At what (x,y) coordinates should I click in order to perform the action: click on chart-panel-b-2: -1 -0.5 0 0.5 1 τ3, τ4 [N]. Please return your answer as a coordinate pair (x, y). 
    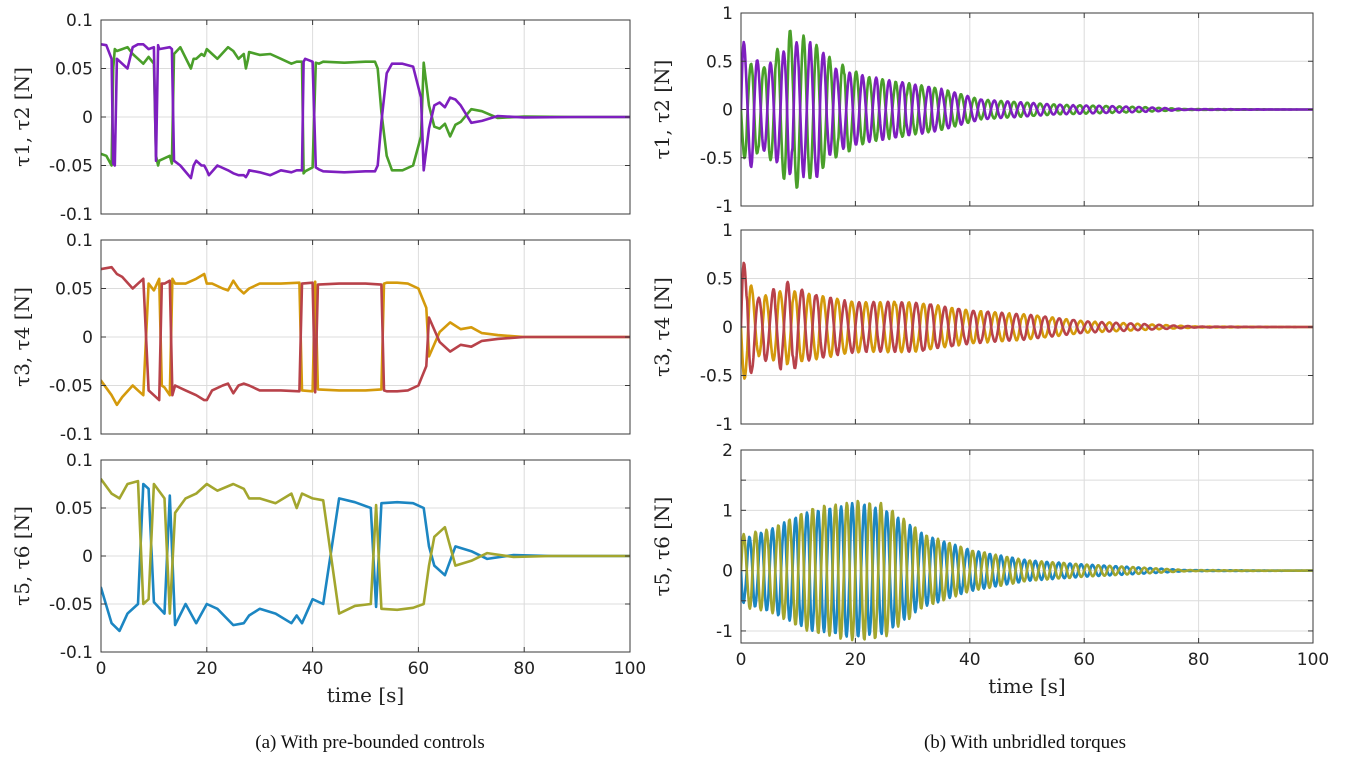
    Looking at the image, I should click on (982, 328).